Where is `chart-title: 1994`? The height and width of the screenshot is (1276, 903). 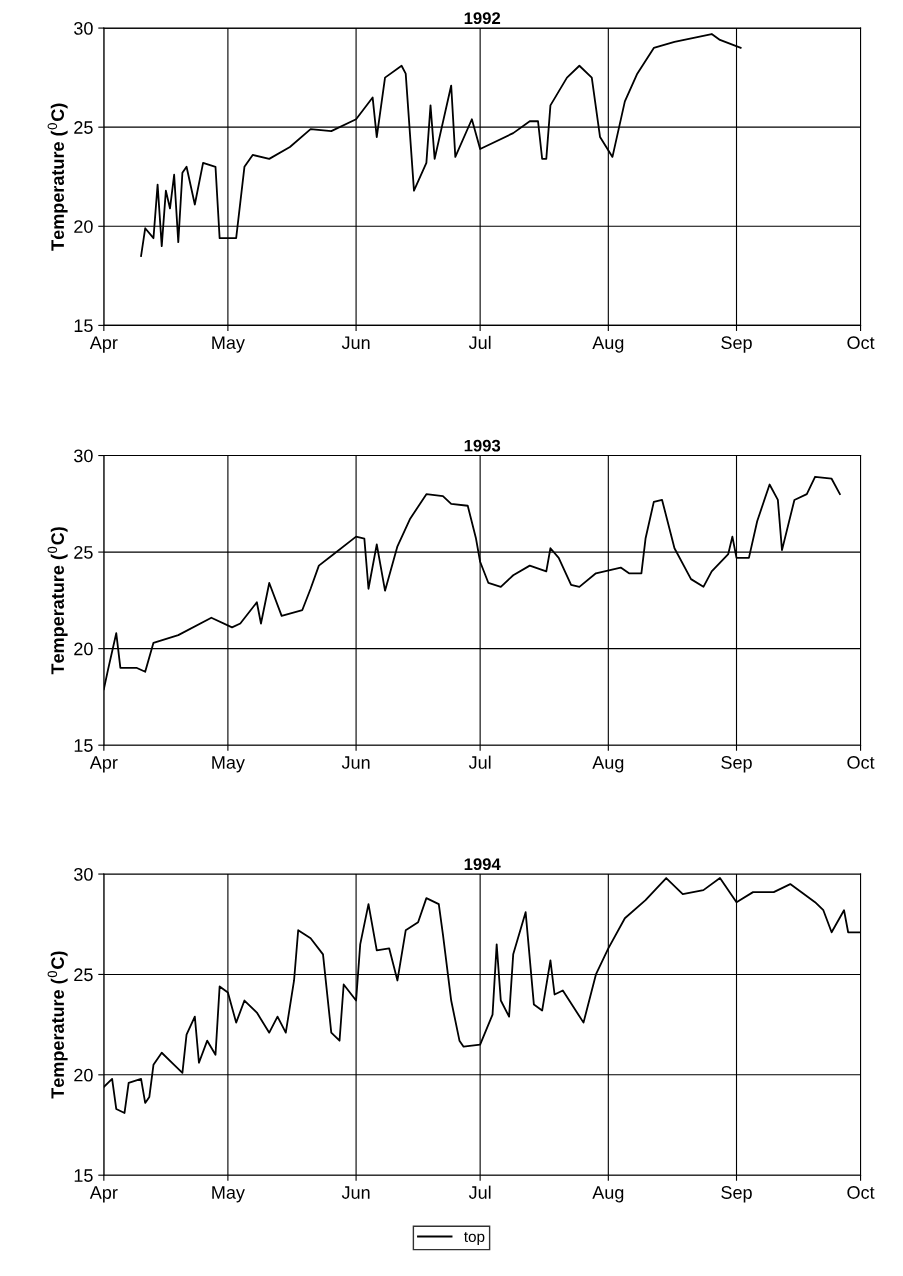
chart-title: 1994 is located at coordinates (482, 864).